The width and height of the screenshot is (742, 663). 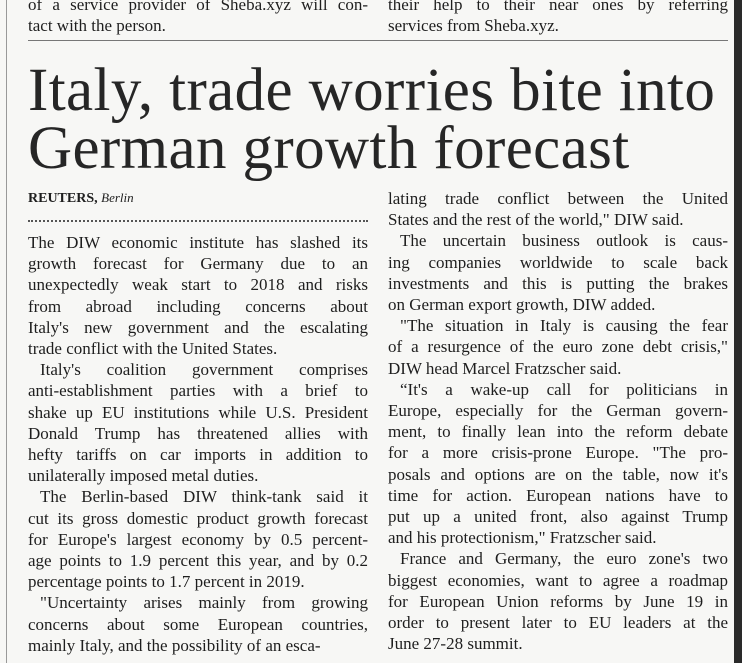 I want to click on left-edge, so click(x=6, y=331).